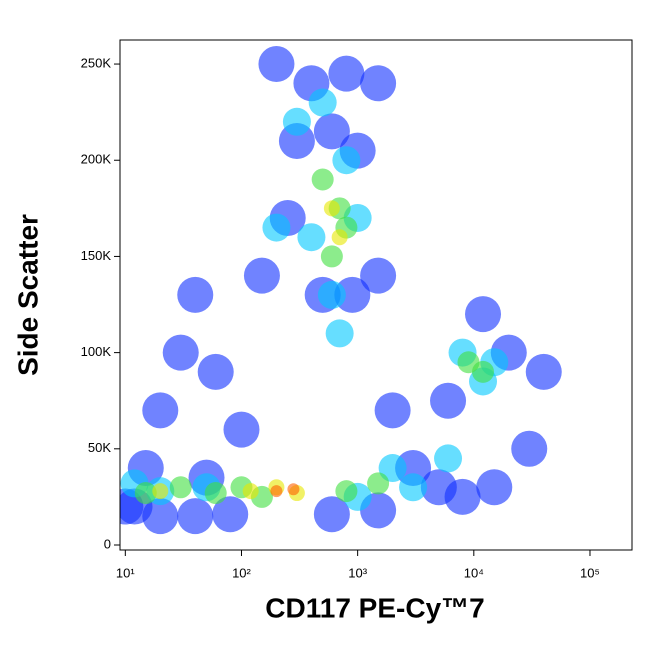 This screenshot has height=646, width=653. What do you see at coordinates (590, 572) in the screenshot?
I see `x-tick-label: 10⁵` at bounding box center [590, 572].